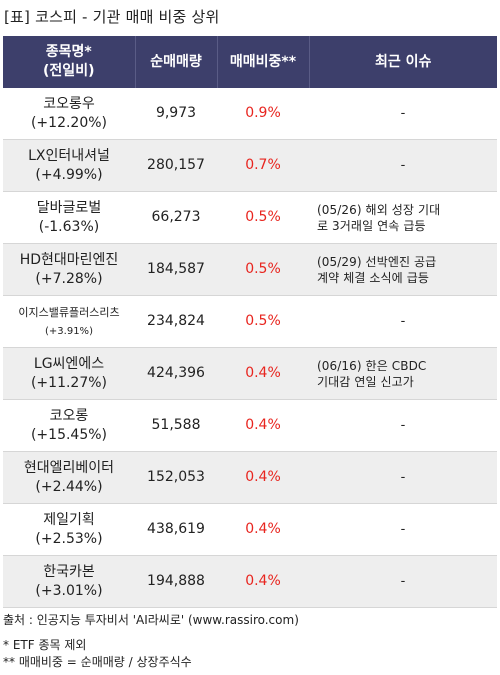 The height and width of the screenshot is (675, 500). I want to click on trade-ratio: 0.9%, so click(263, 114).